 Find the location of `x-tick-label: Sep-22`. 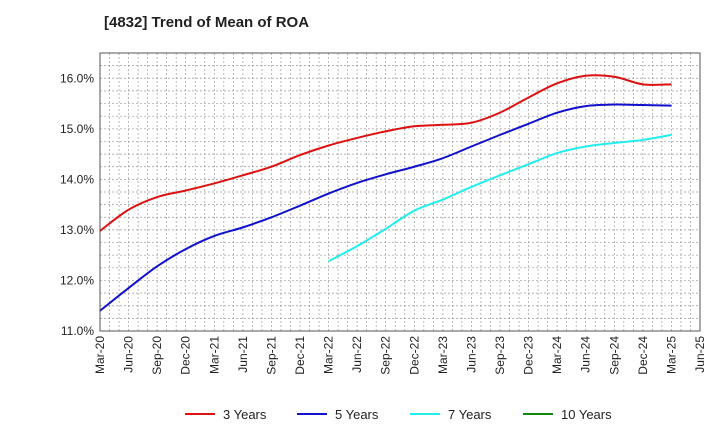

x-tick-label: Sep-22 is located at coordinates (386, 355).